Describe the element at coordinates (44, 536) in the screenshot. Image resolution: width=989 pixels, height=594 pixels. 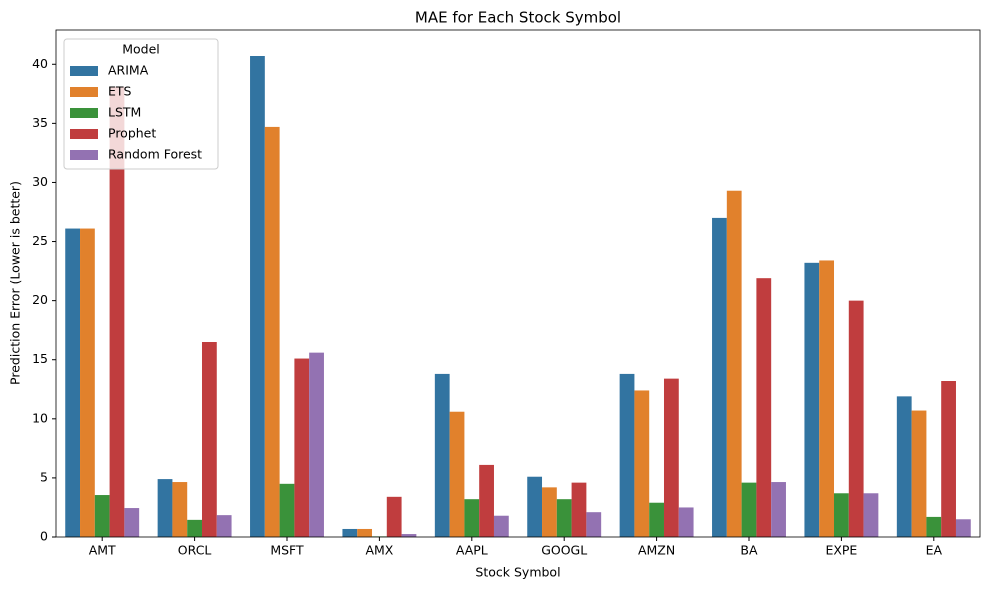
I see `y-tick-label: 0` at that location.